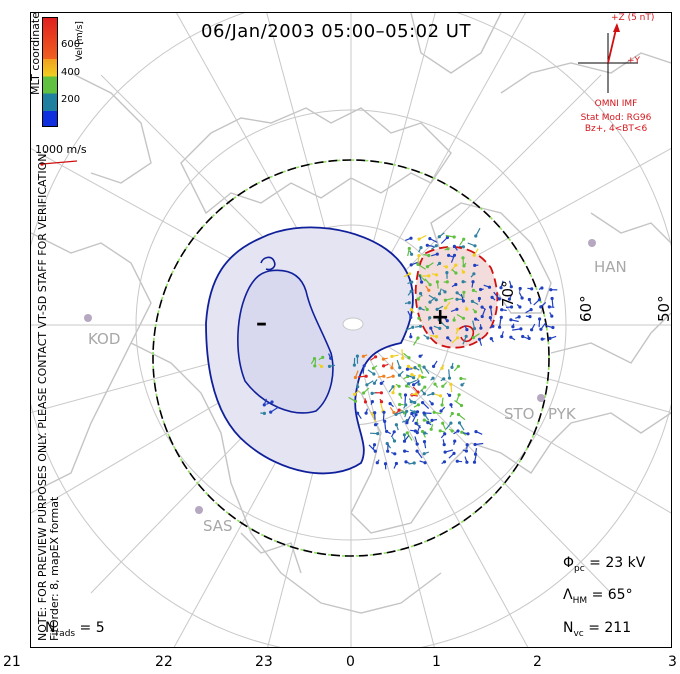 The image size is (680, 674). Describe the element at coordinates (586, 308) in the screenshot. I see `mlat-60: 60°` at that location.